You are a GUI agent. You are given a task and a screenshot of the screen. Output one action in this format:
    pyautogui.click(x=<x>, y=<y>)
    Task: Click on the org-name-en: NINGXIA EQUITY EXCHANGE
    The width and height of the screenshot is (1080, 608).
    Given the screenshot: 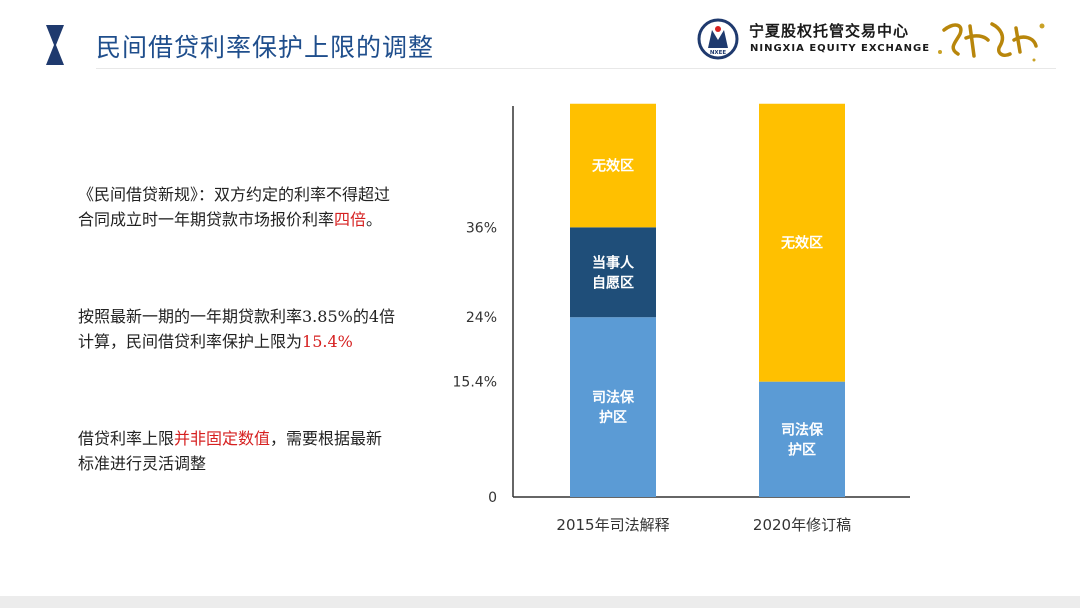 What is the action you would take?
    pyautogui.click(x=840, y=48)
    